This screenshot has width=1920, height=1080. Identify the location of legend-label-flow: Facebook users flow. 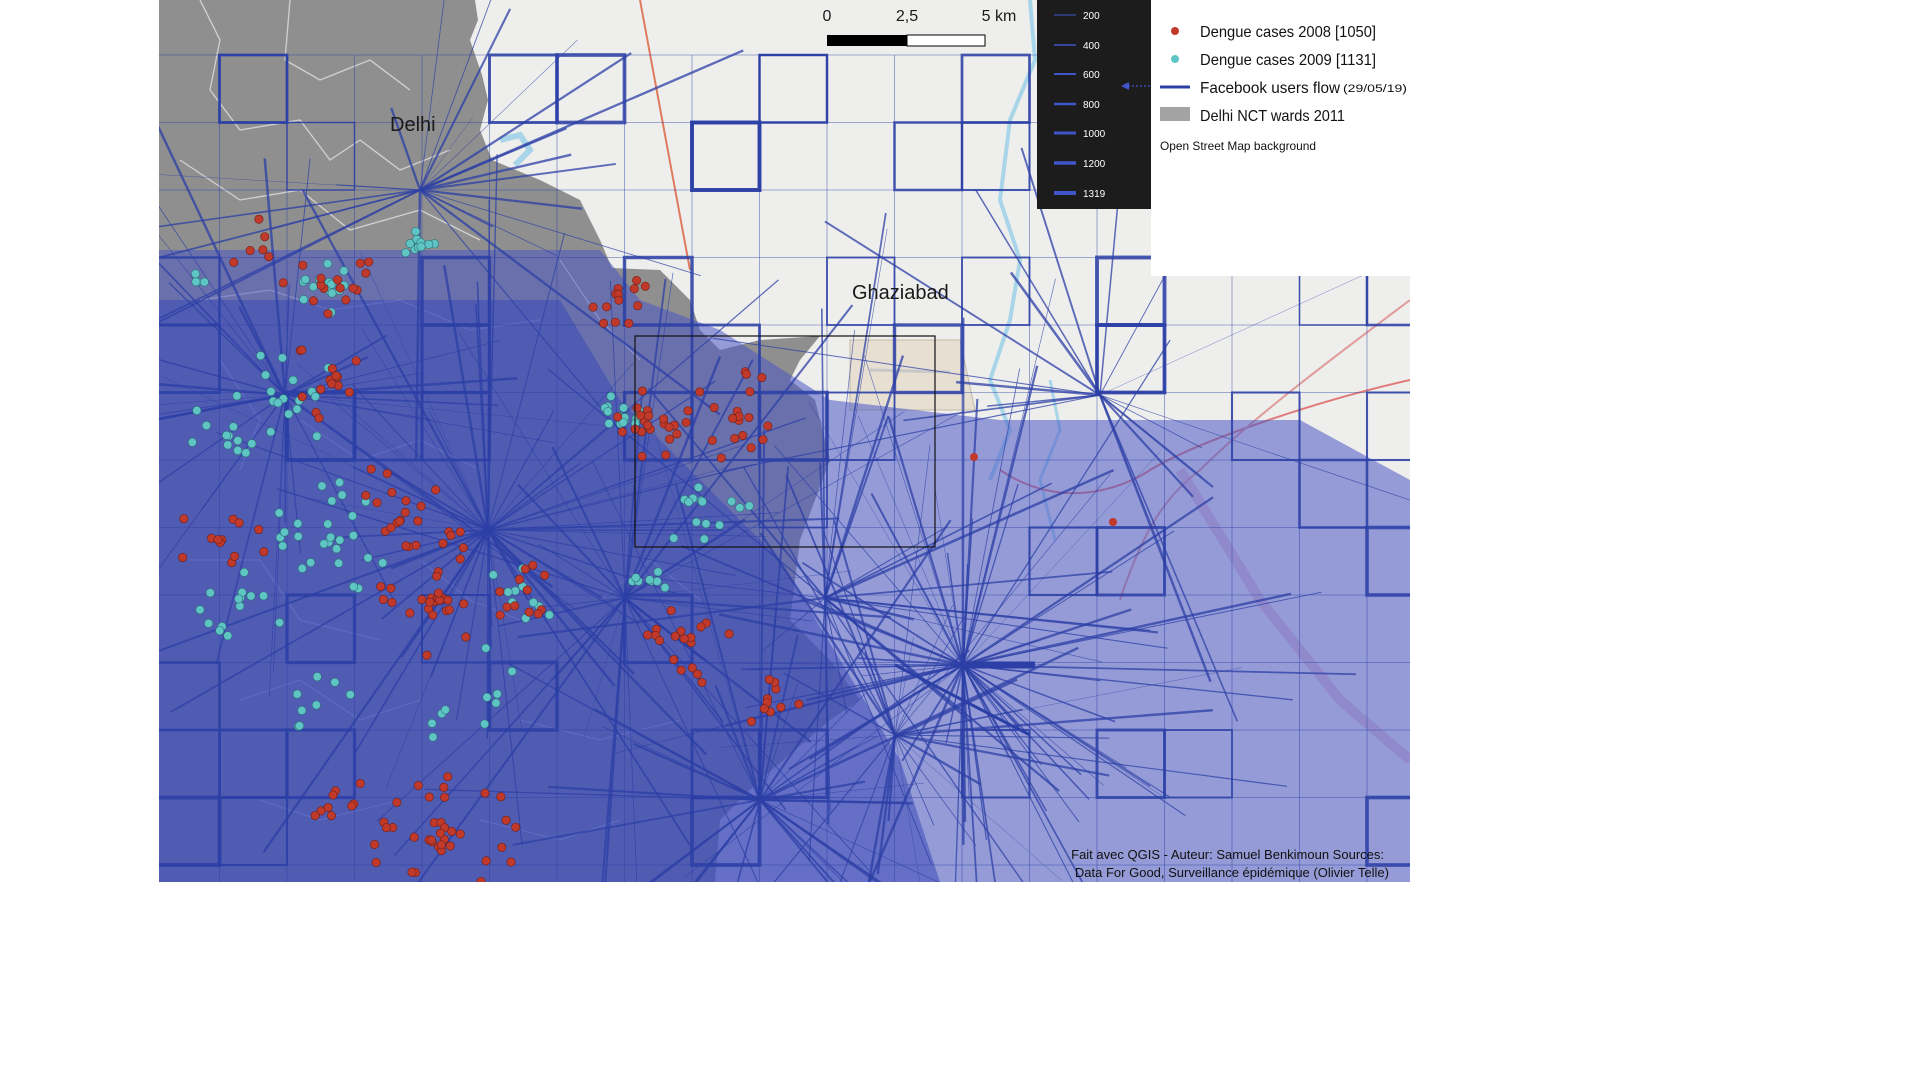
(1270, 88).